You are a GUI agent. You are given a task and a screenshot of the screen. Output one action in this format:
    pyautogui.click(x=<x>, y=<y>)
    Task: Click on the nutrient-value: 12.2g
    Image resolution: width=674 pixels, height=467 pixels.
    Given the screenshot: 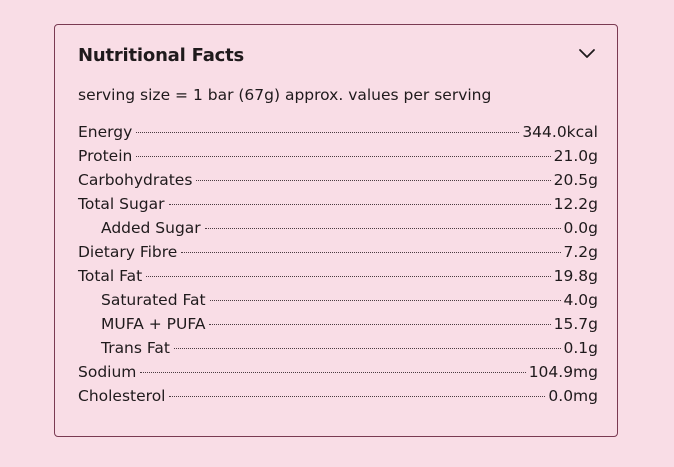 What is the action you would take?
    pyautogui.click(x=575, y=204)
    